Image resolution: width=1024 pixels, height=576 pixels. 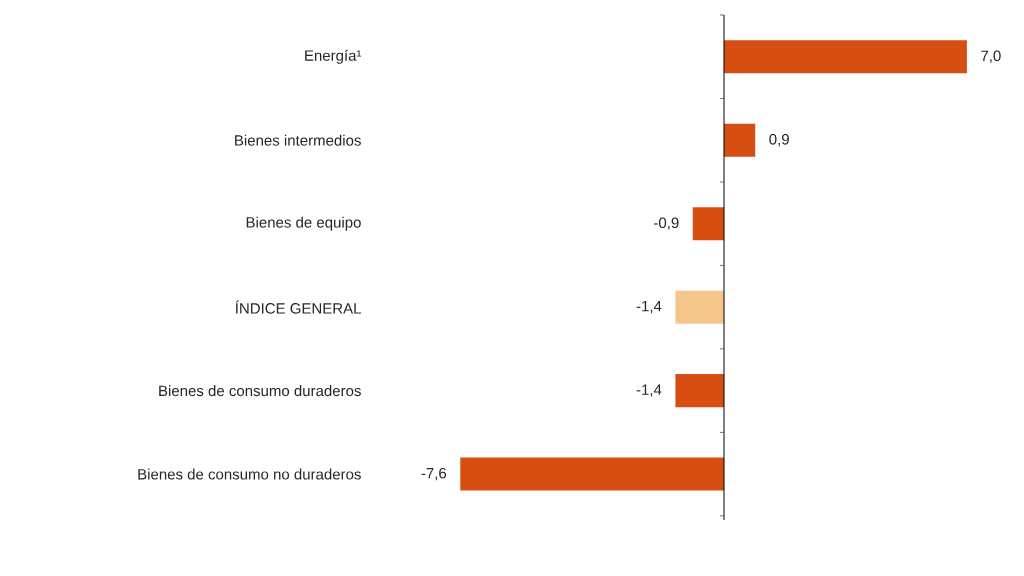 What do you see at coordinates (249, 474) in the screenshot?
I see `y-tick-label: Bienes de consumo no duraderos` at bounding box center [249, 474].